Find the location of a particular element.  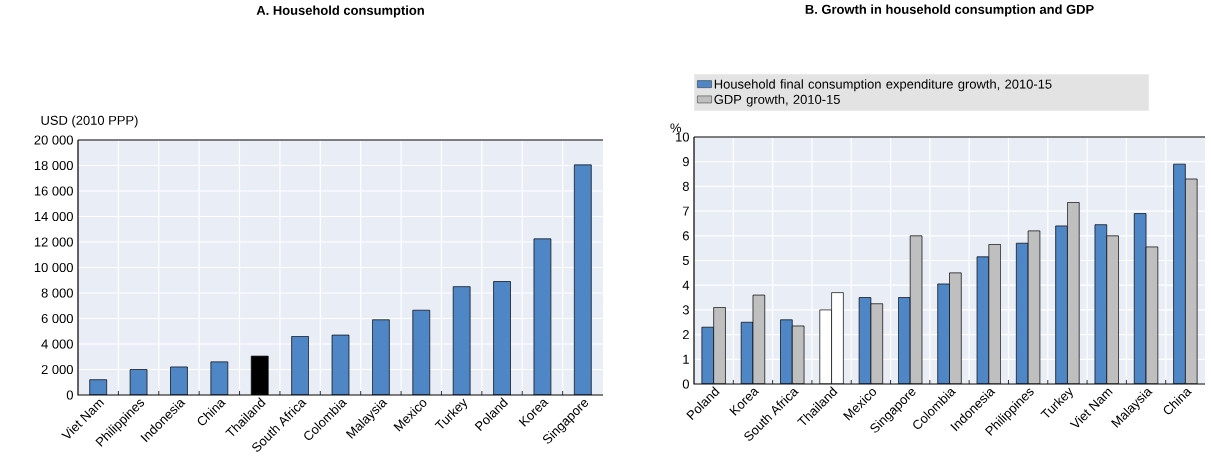

y-tick-label: 0 is located at coordinates (69, 395).